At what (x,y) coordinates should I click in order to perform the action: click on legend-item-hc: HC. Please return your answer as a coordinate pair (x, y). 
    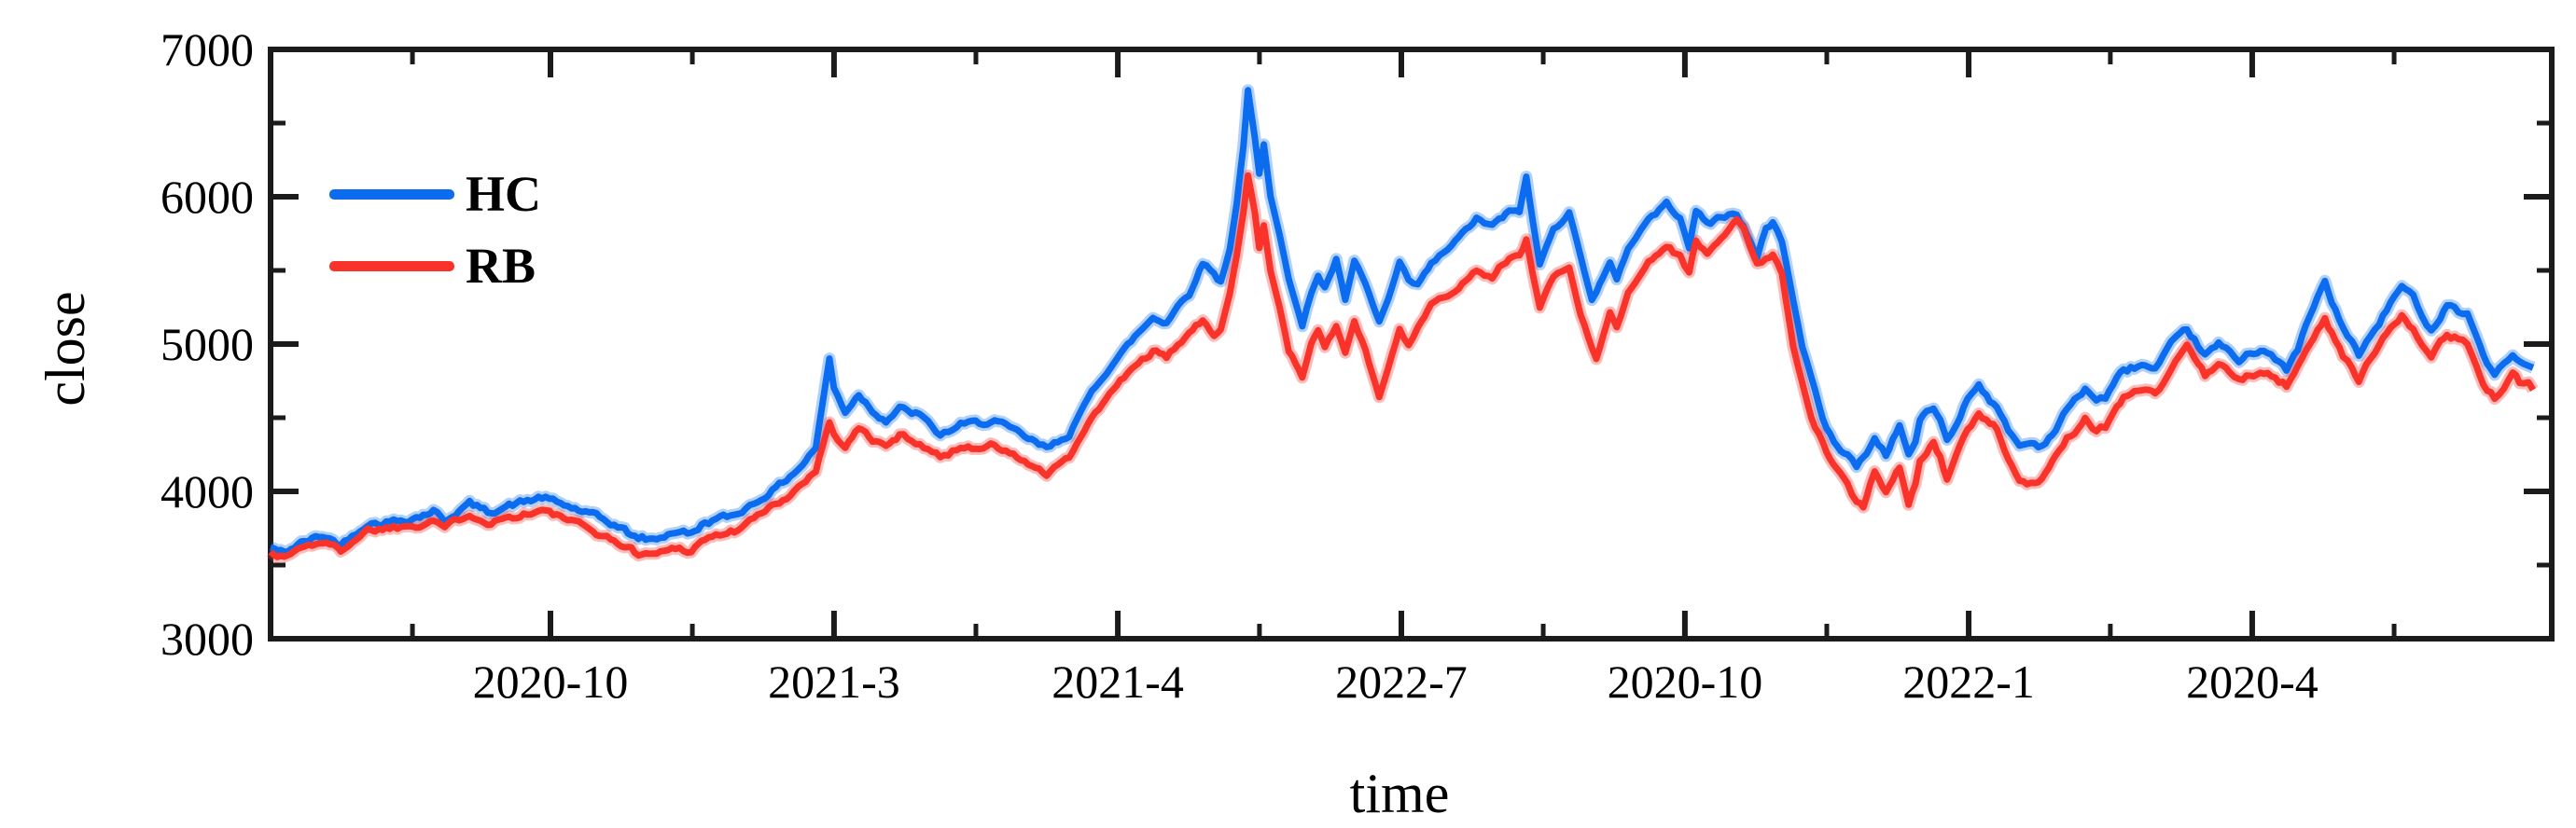
    Looking at the image, I should click on (435, 194).